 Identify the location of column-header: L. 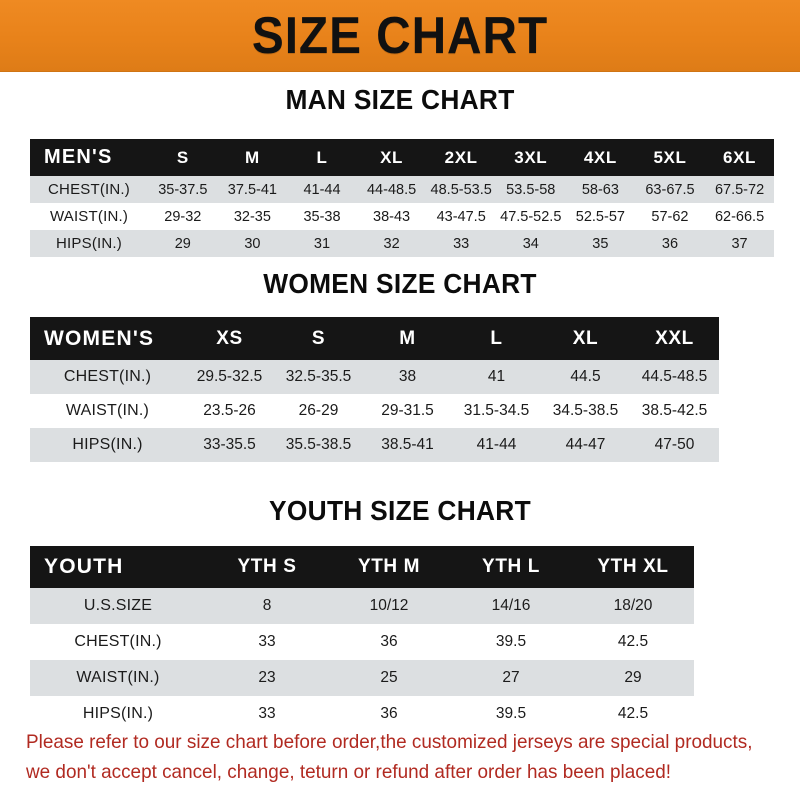
(496, 338).